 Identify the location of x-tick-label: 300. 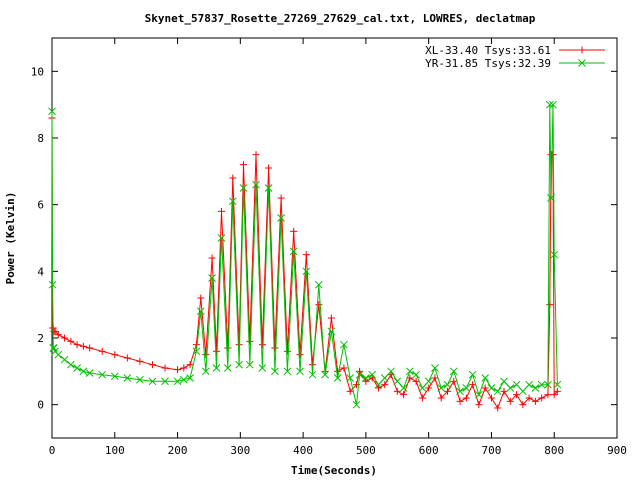
(240, 450).